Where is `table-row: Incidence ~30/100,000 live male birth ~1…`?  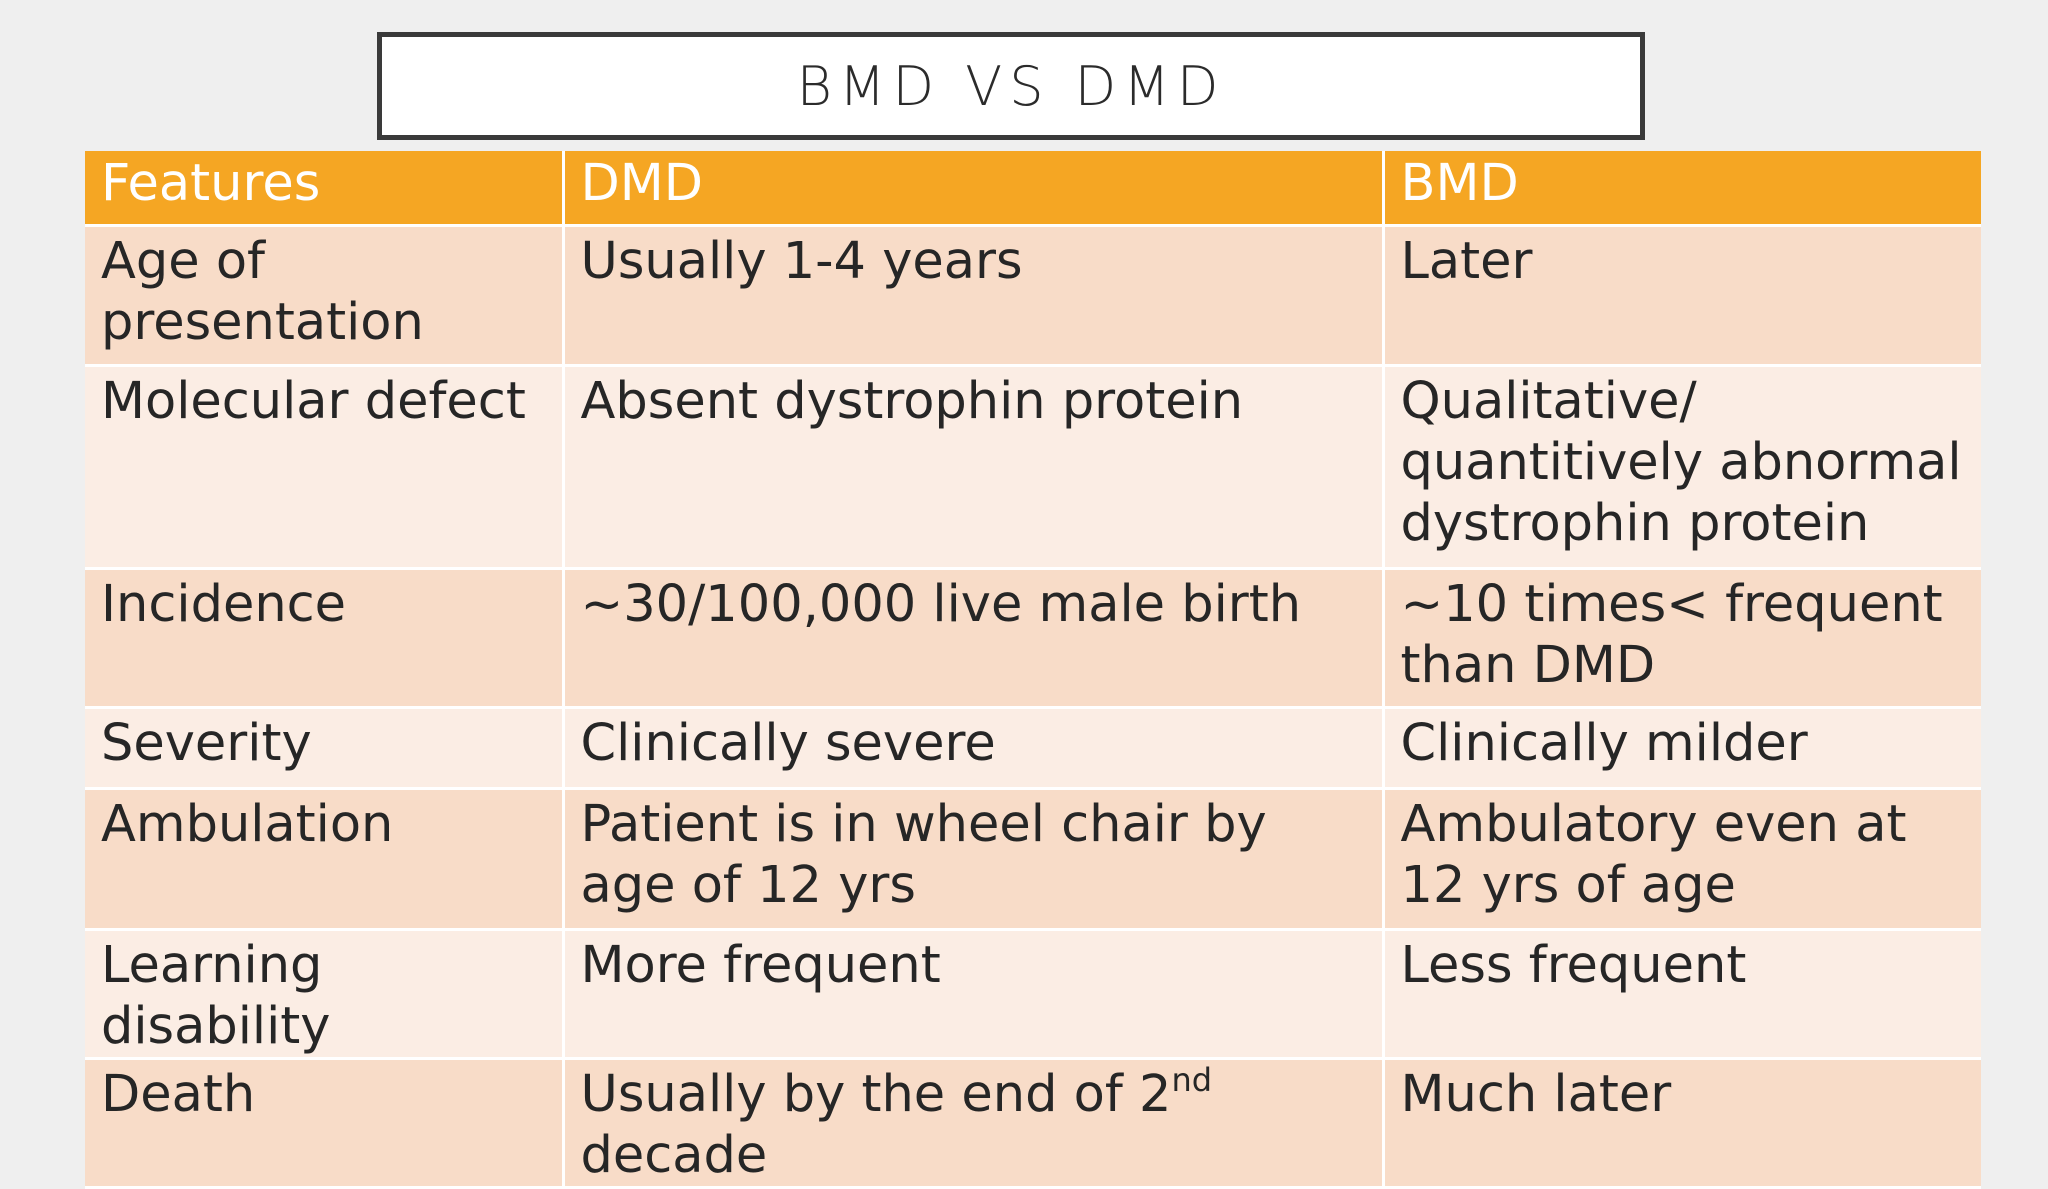
table-row: Incidence ~30/100,000 live male birth ~1… is located at coordinates (1033, 638).